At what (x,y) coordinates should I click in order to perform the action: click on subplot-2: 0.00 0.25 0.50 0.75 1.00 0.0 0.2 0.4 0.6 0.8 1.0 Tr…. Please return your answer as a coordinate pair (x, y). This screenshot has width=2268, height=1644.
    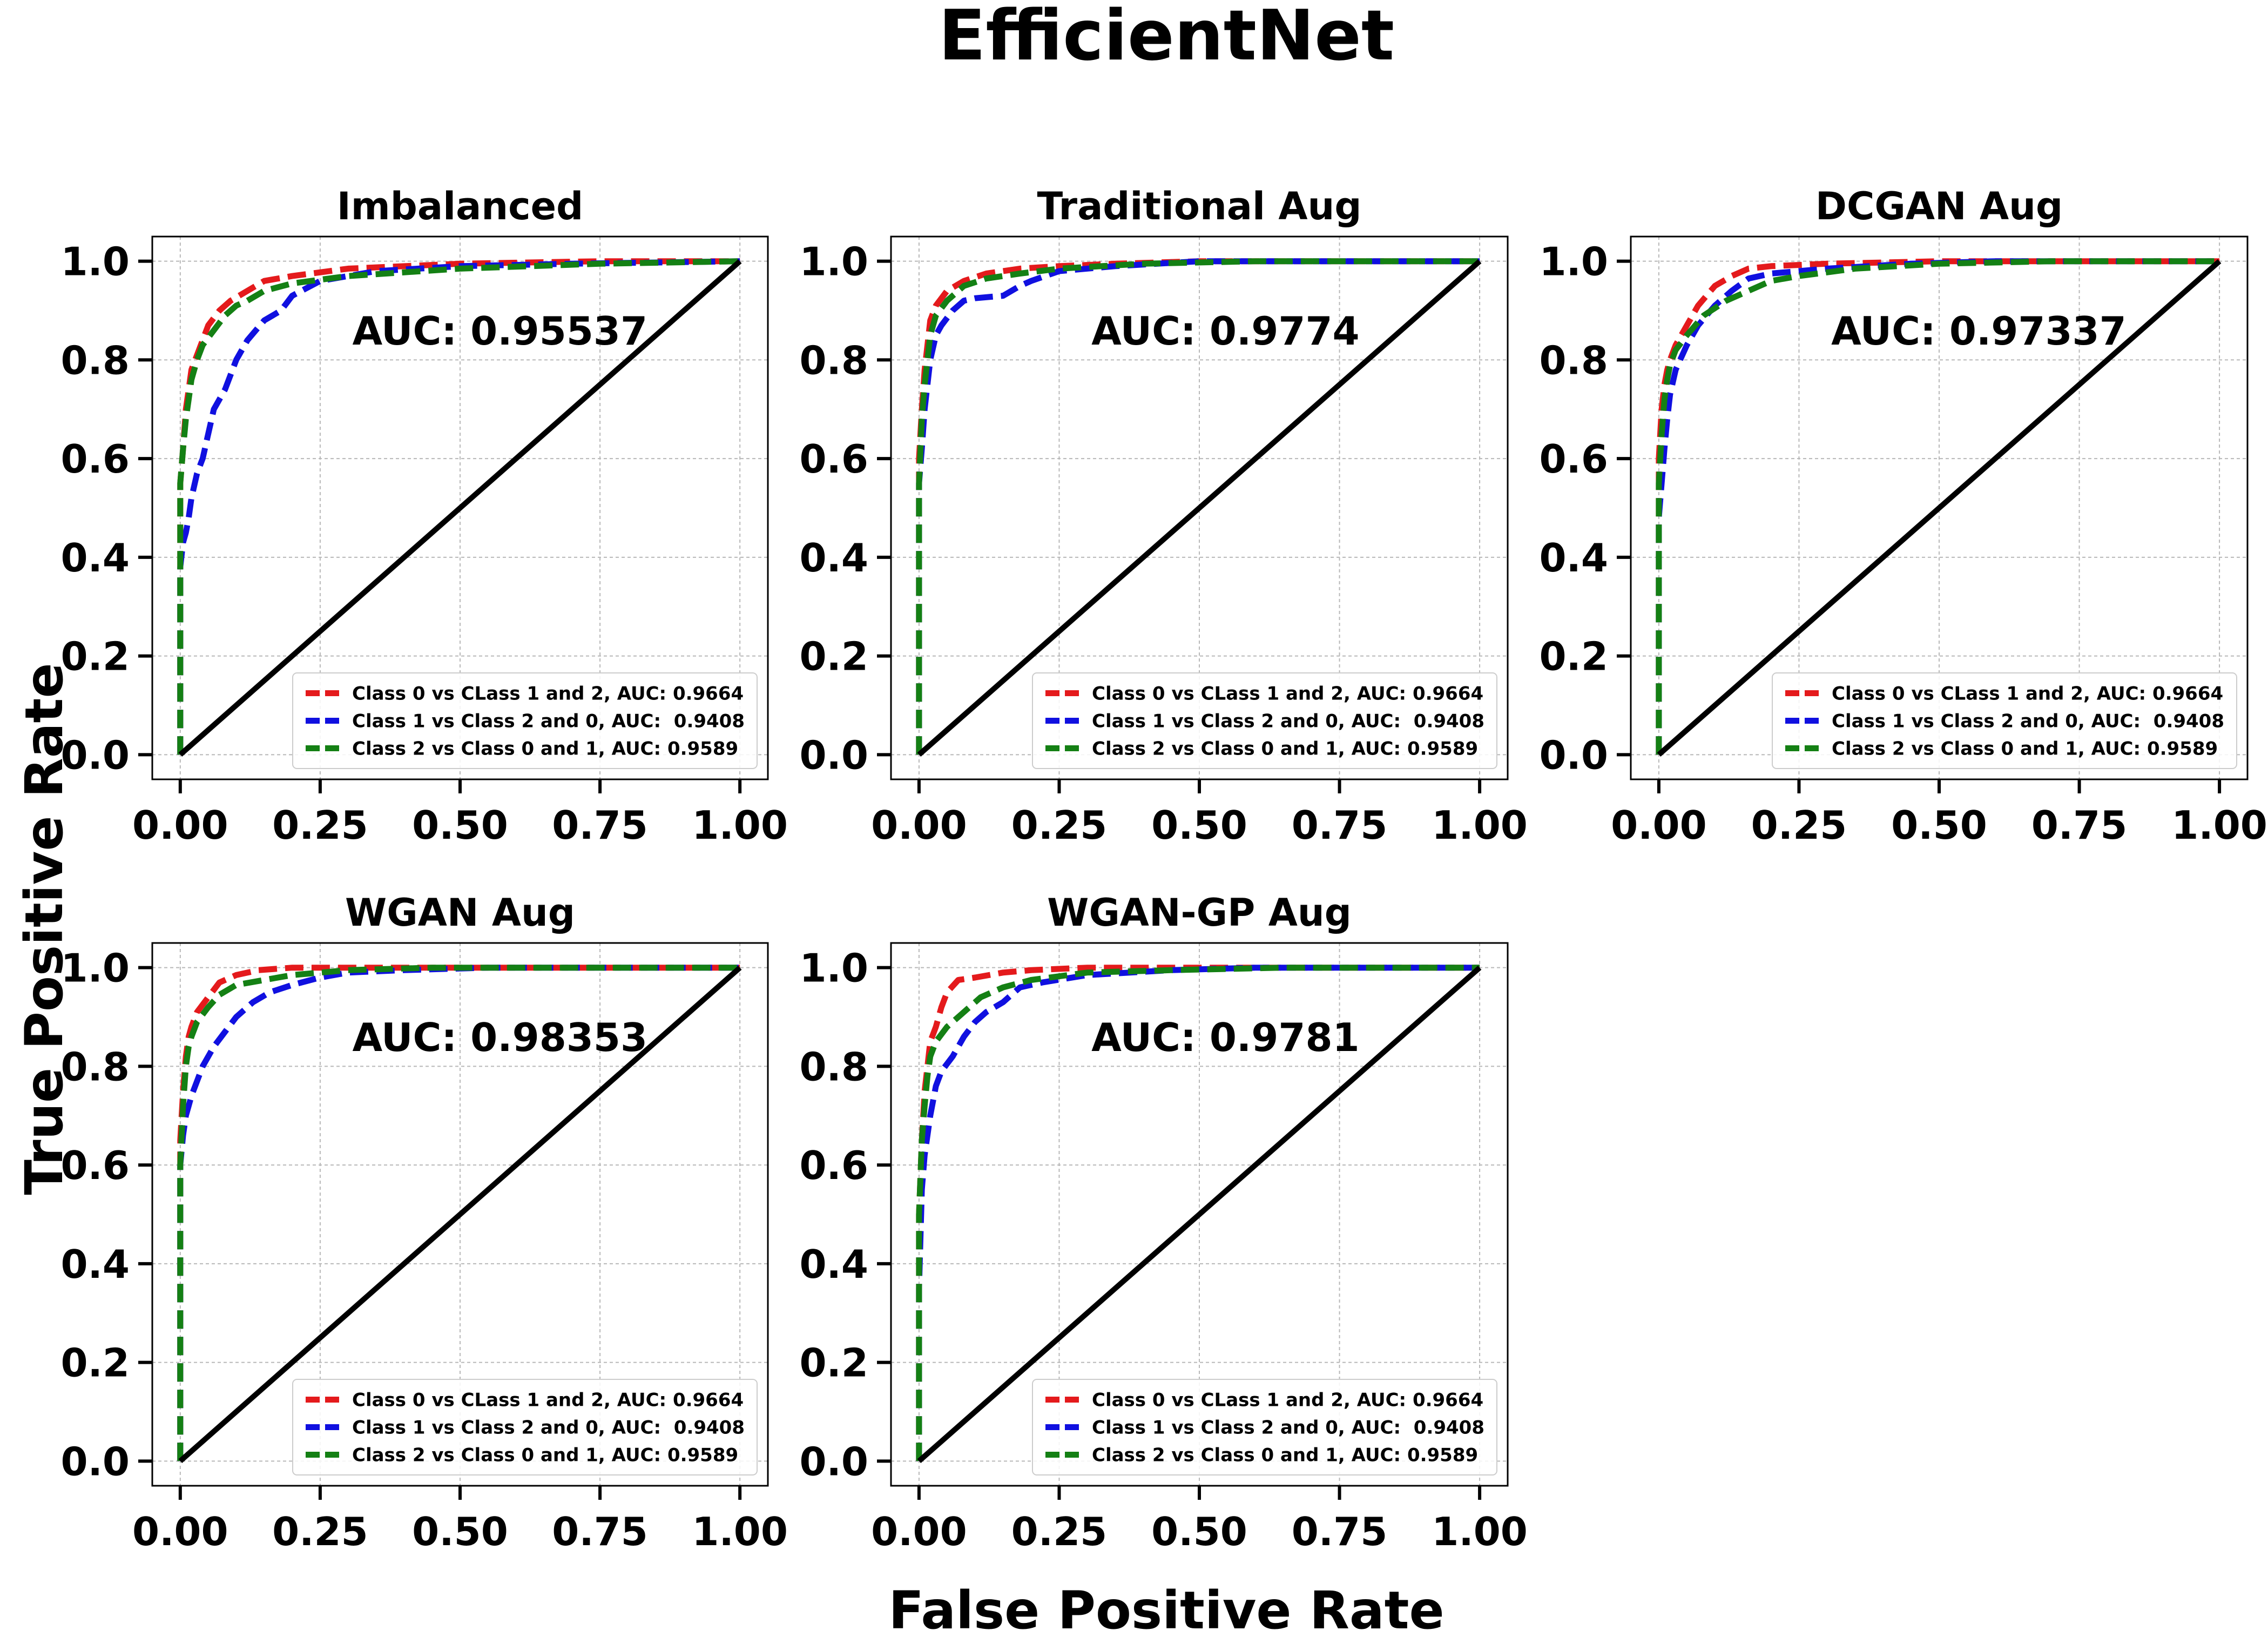
    Looking at the image, I should click on (1163, 516).